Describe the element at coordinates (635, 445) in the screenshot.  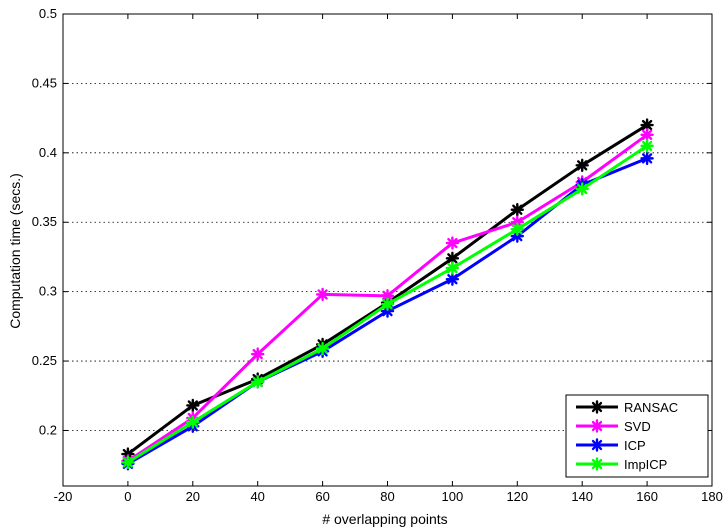
I see `legend-label: ICP` at that location.